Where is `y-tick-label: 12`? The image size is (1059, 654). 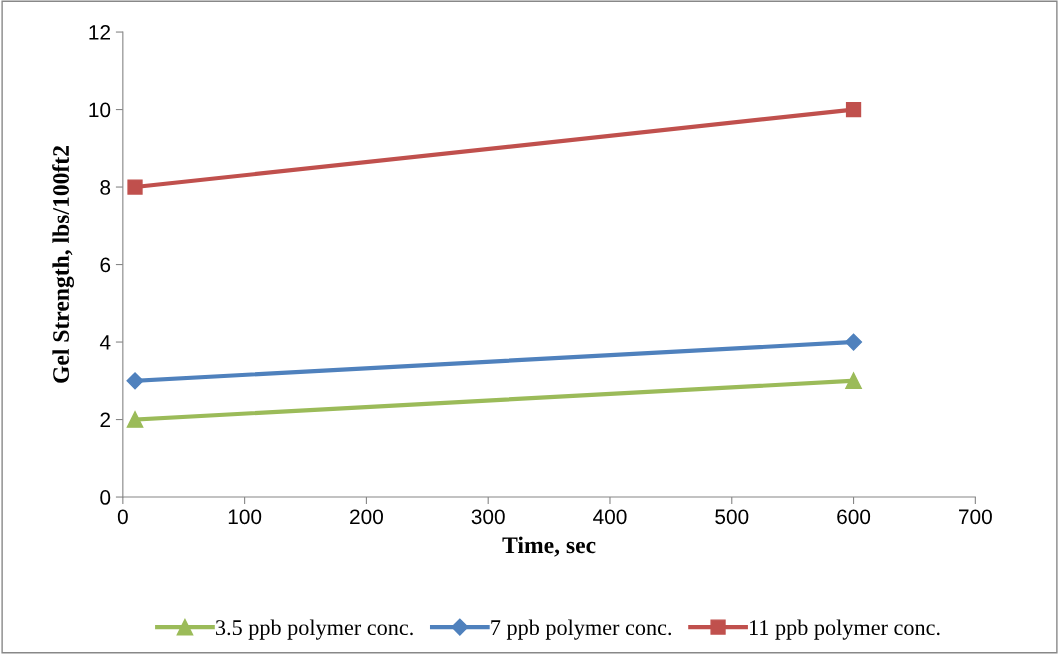 y-tick-label: 12 is located at coordinates (99, 32).